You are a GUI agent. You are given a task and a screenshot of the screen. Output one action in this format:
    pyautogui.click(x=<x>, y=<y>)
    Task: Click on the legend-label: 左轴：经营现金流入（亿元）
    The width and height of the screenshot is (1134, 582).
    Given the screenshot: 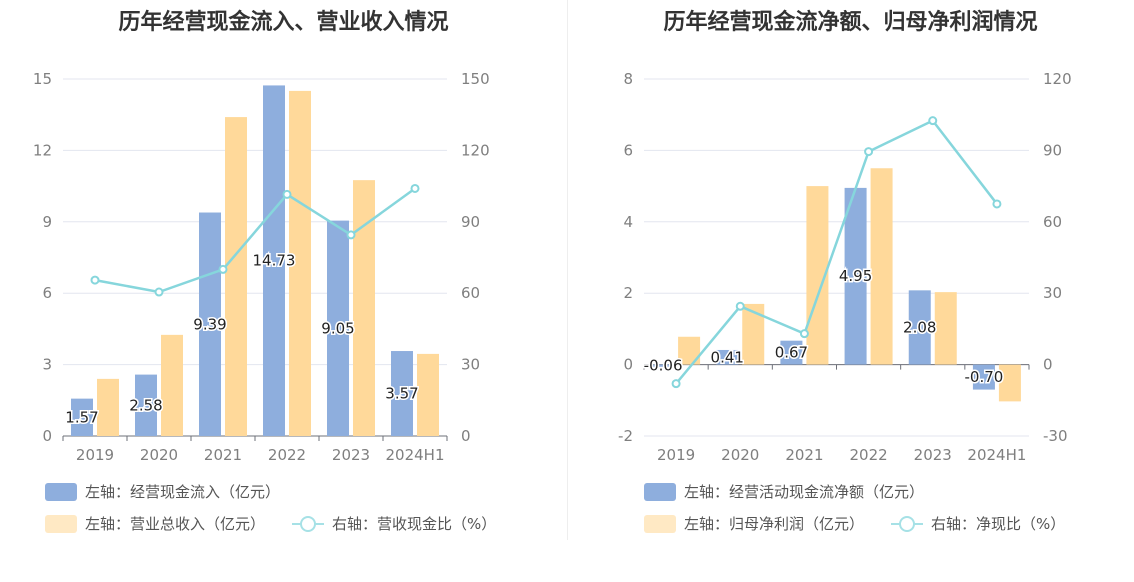 What is the action you would take?
    pyautogui.click(x=183, y=492)
    